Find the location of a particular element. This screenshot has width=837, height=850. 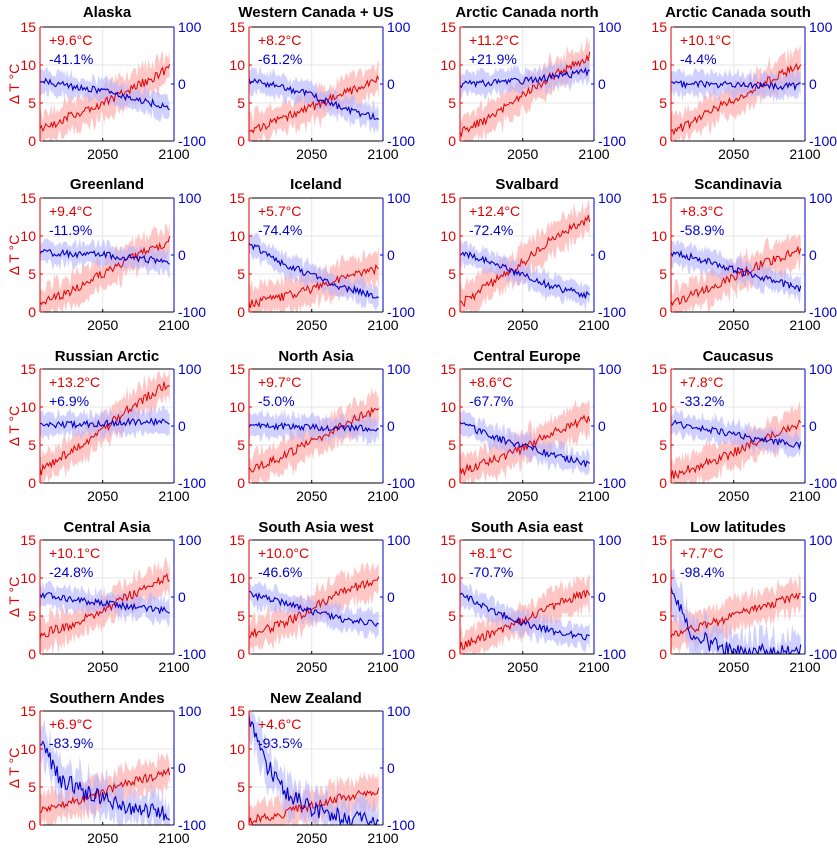

snow-change-label: -33.2% is located at coordinates (702, 401).